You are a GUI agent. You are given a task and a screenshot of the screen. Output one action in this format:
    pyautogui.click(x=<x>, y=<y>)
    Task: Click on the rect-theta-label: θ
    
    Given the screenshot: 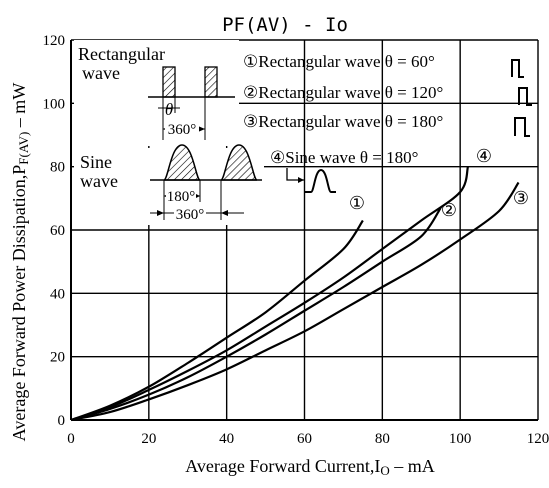 What is the action you would take?
    pyautogui.click(x=169, y=109)
    